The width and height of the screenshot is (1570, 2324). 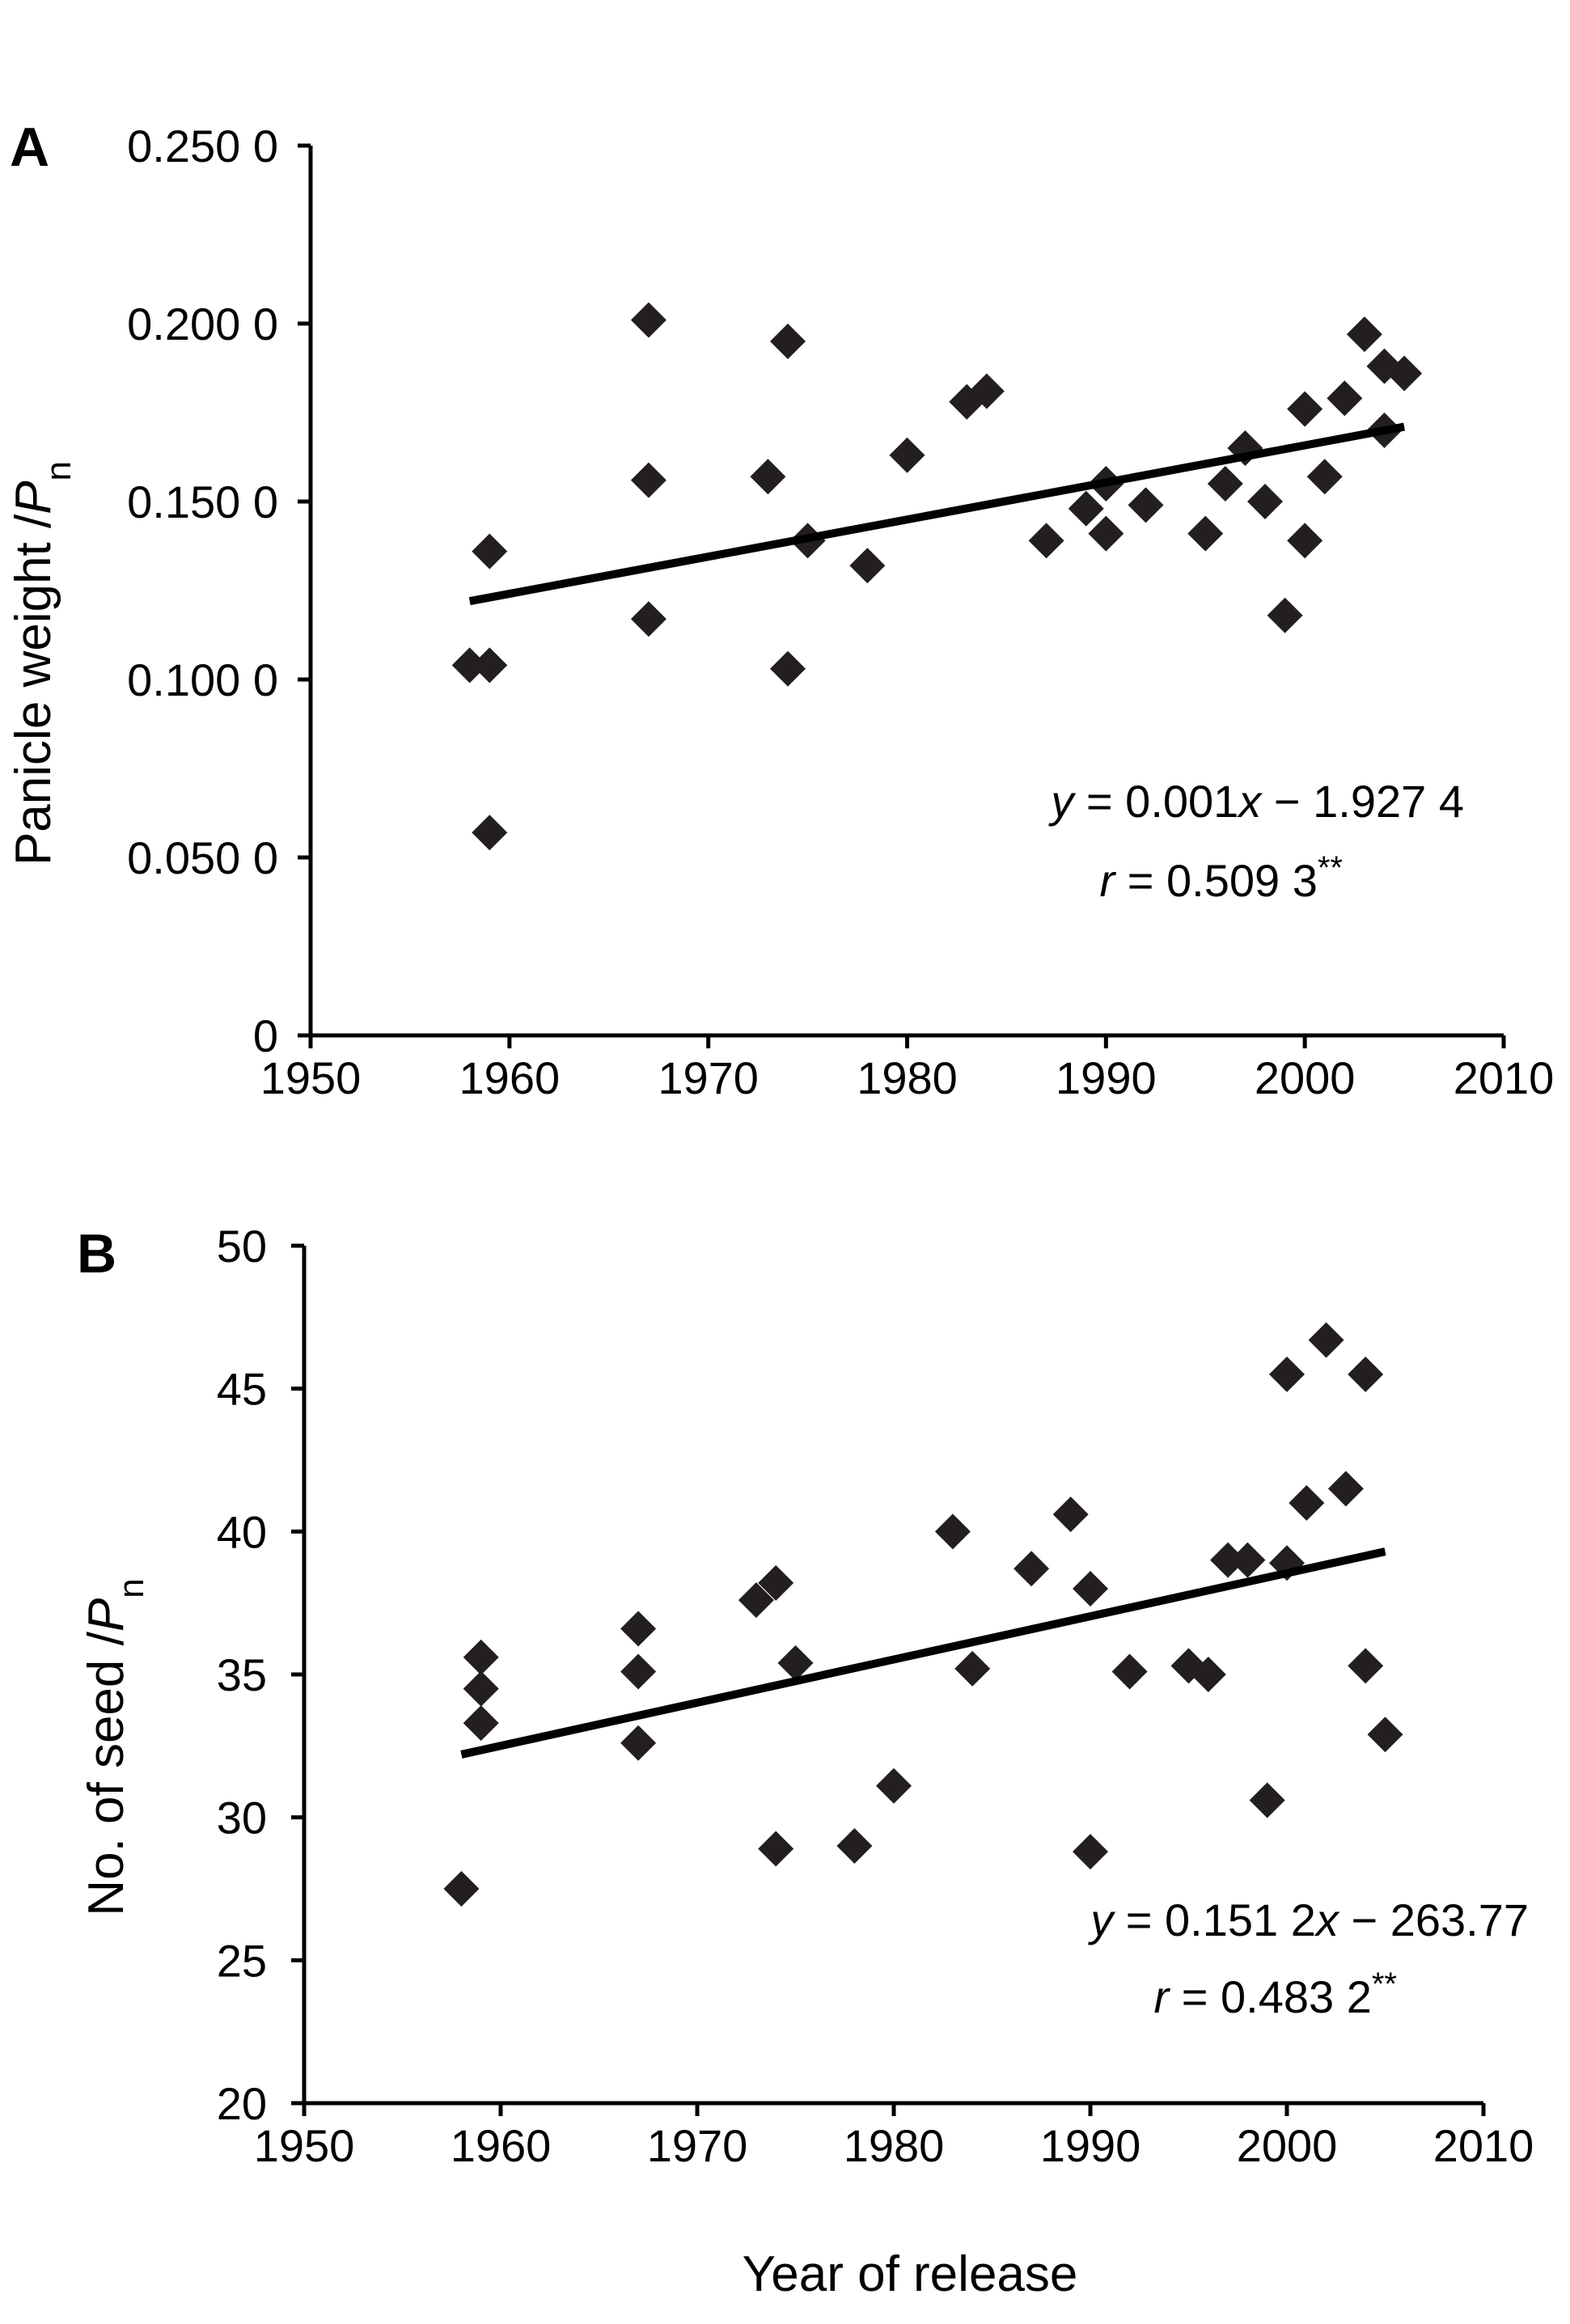 What do you see at coordinates (1221, 878) in the screenshot?
I see `panel-a-correlation: r = 0.509 3**` at bounding box center [1221, 878].